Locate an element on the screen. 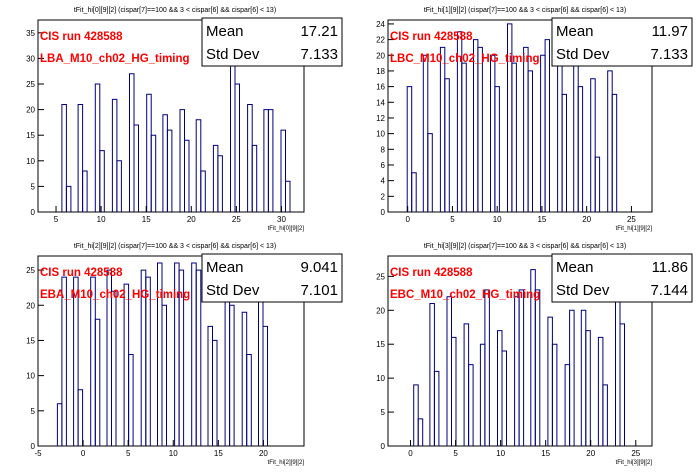 Image resolution: width=696 pixels, height=472 pixels. y-tick-label: 18 is located at coordinates (380, 71).